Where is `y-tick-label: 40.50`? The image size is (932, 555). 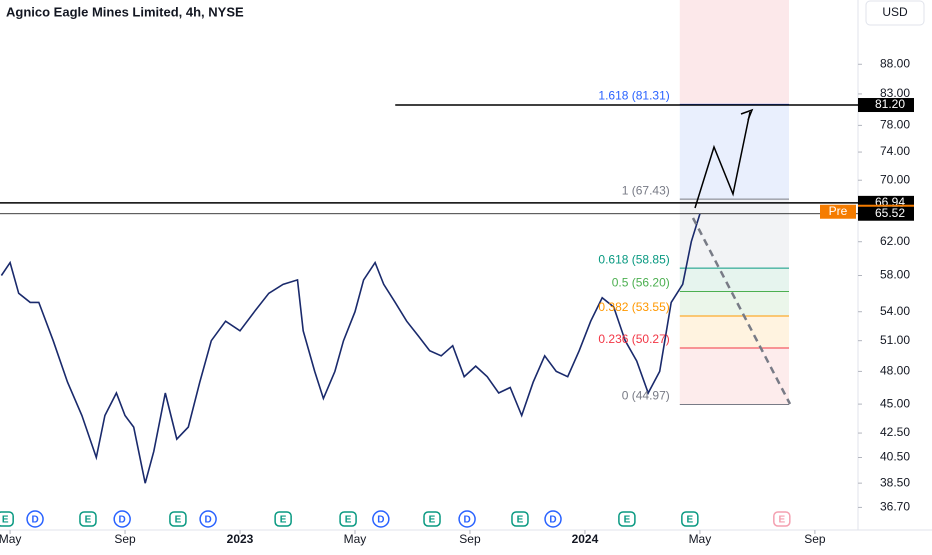 y-tick-label: 40.50 is located at coordinates (895, 457).